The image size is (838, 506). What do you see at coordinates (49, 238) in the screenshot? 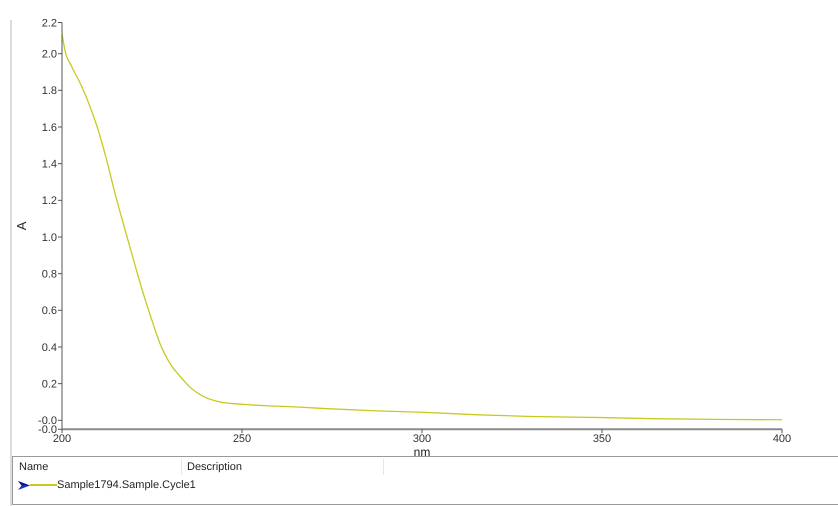
I see `y-tick-label: 1.0` at bounding box center [49, 238].